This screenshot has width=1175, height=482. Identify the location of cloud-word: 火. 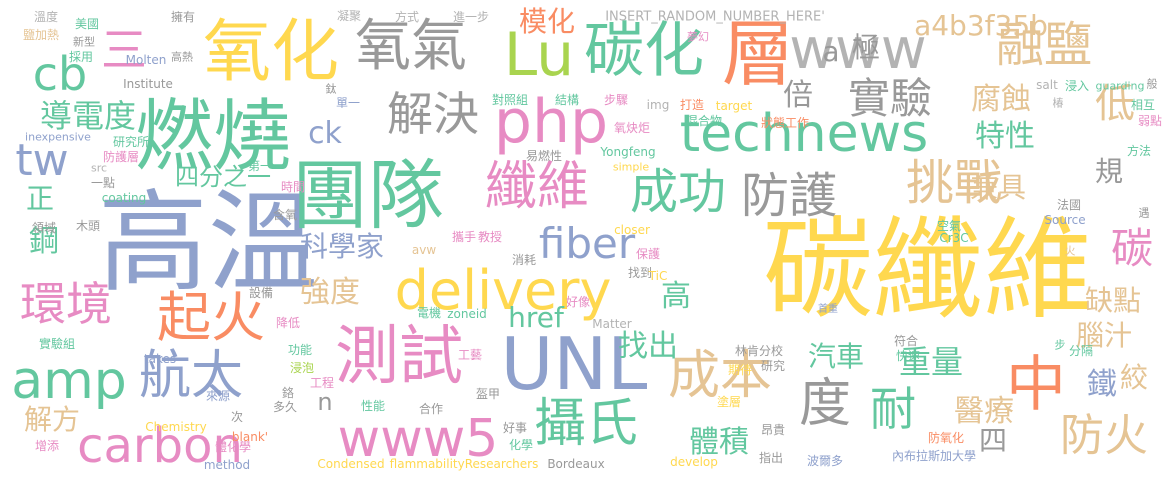
(1070, 251).